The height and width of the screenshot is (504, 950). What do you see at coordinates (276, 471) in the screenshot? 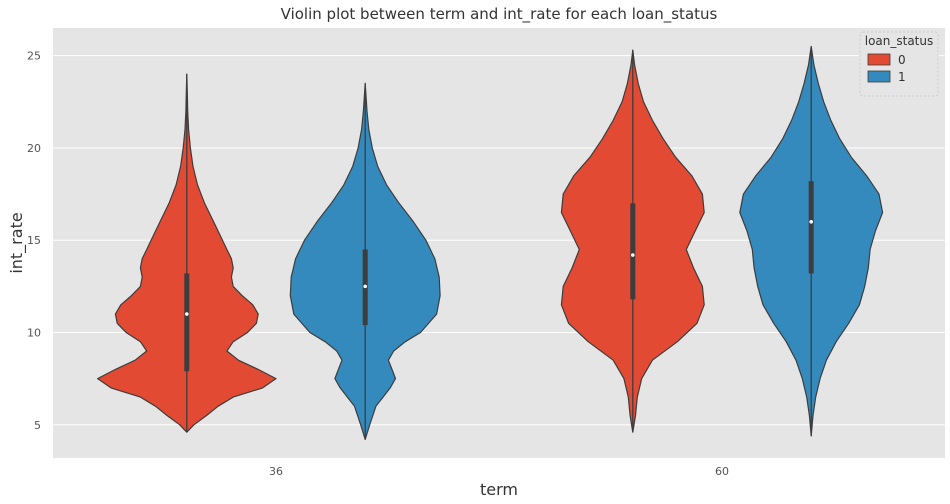
I see `x-tick-label: 36` at bounding box center [276, 471].